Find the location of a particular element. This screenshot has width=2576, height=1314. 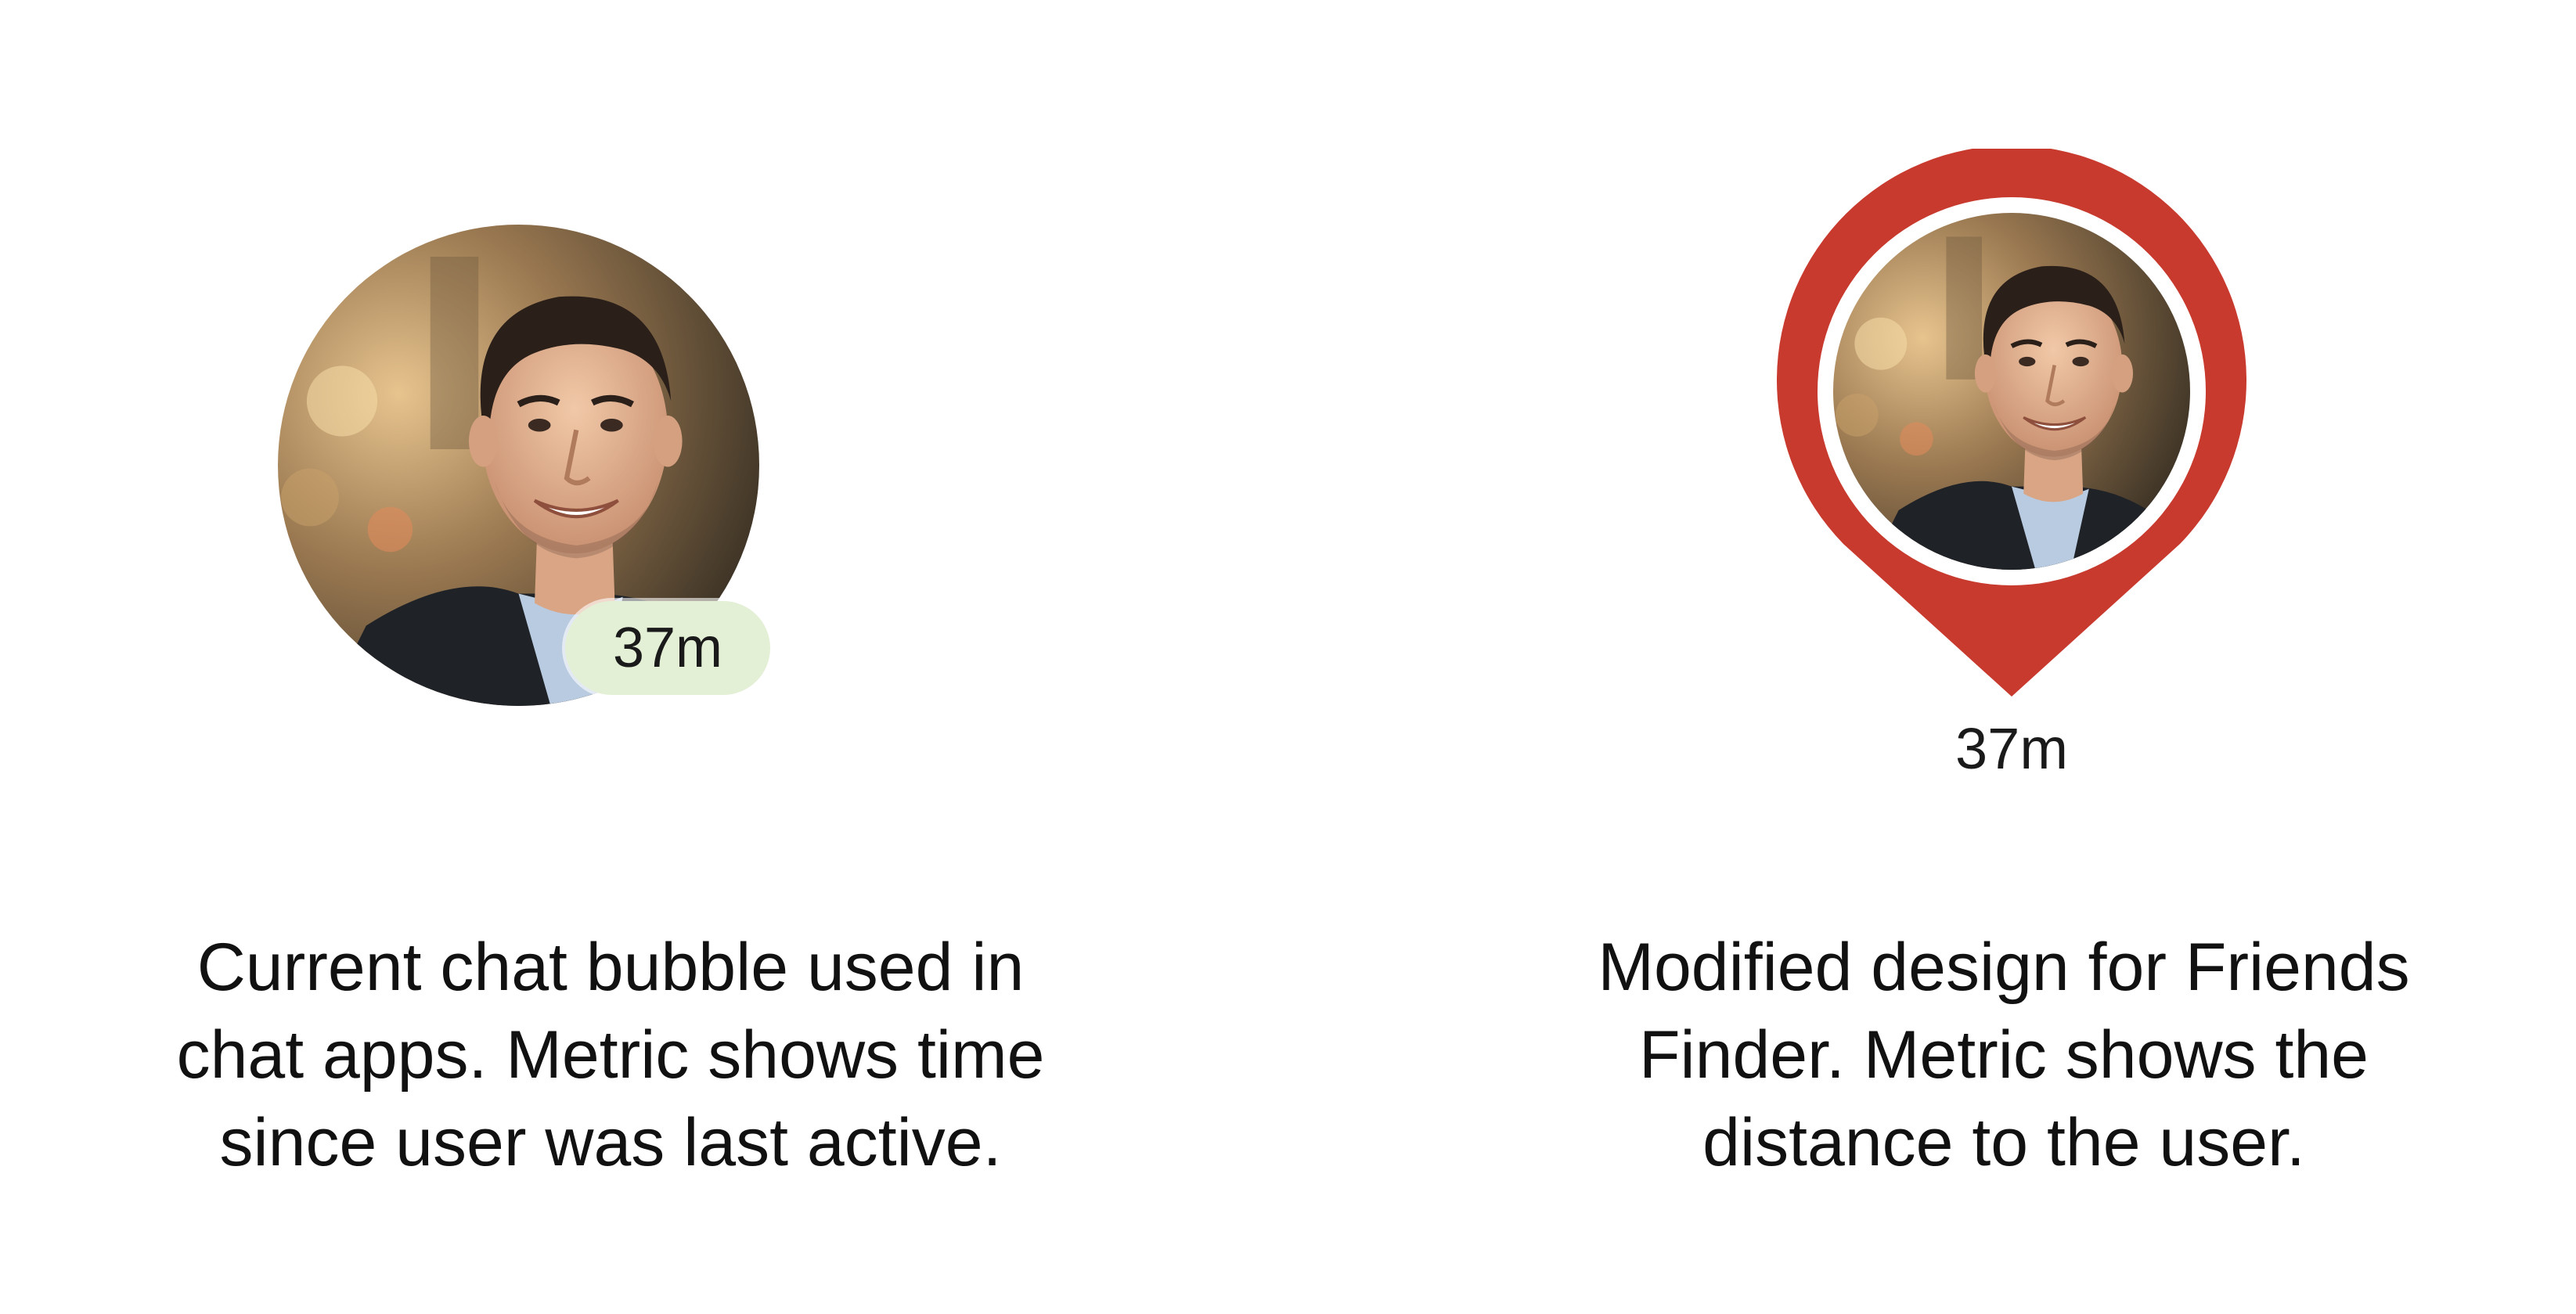

time-since-active-badge: 37m is located at coordinates (667, 648).